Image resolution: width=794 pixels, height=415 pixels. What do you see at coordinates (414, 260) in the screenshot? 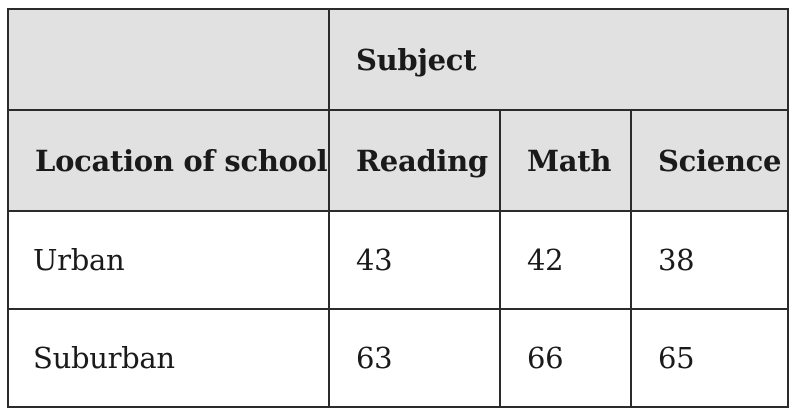
I see `table-cell-reading: 43` at bounding box center [414, 260].